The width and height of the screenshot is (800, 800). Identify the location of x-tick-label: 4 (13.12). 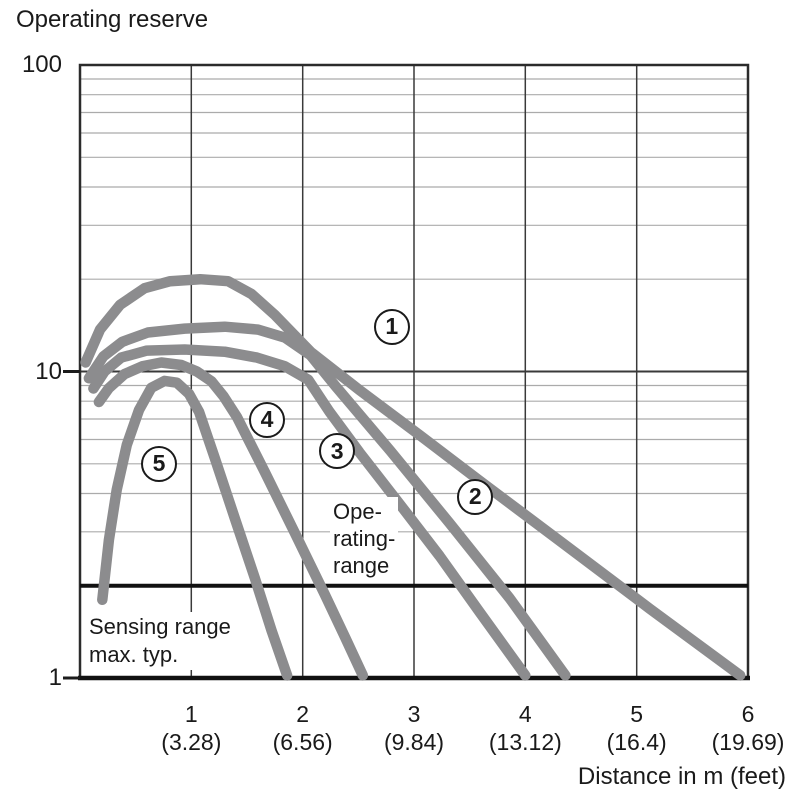
(525, 728).